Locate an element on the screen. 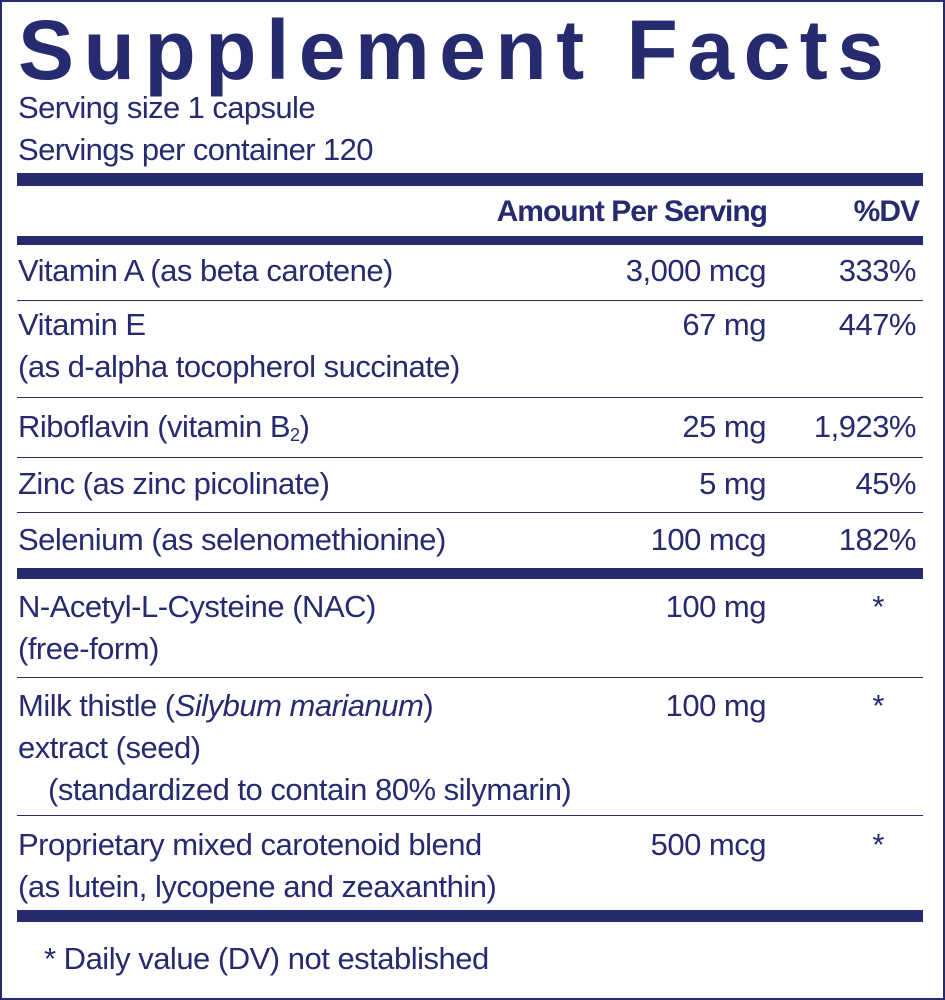  nutrient-dv: 1,923% is located at coordinates (865, 426).